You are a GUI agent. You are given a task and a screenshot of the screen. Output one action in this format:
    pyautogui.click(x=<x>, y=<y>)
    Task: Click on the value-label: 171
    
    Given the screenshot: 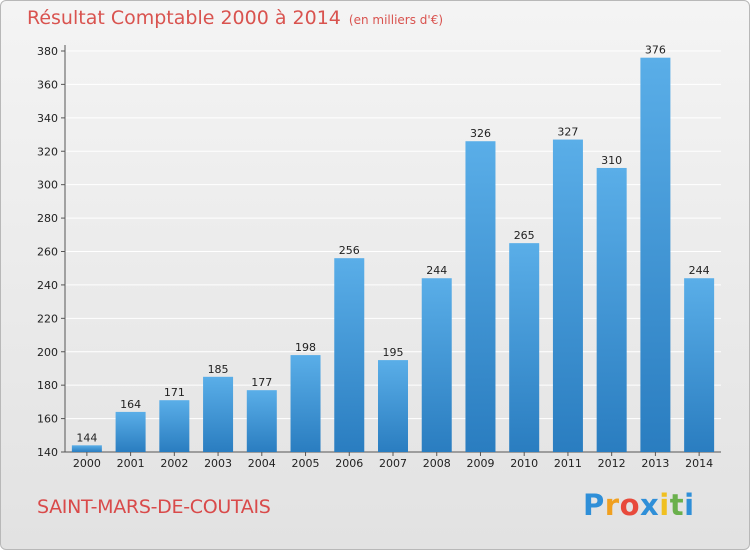 What is the action you would take?
    pyautogui.click(x=174, y=392)
    